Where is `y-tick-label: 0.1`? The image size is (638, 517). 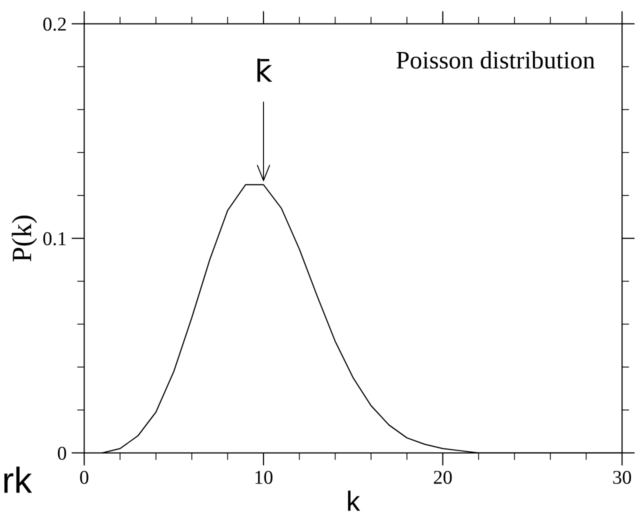 y-tick-label: 0.1 is located at coordinates (54, 239).